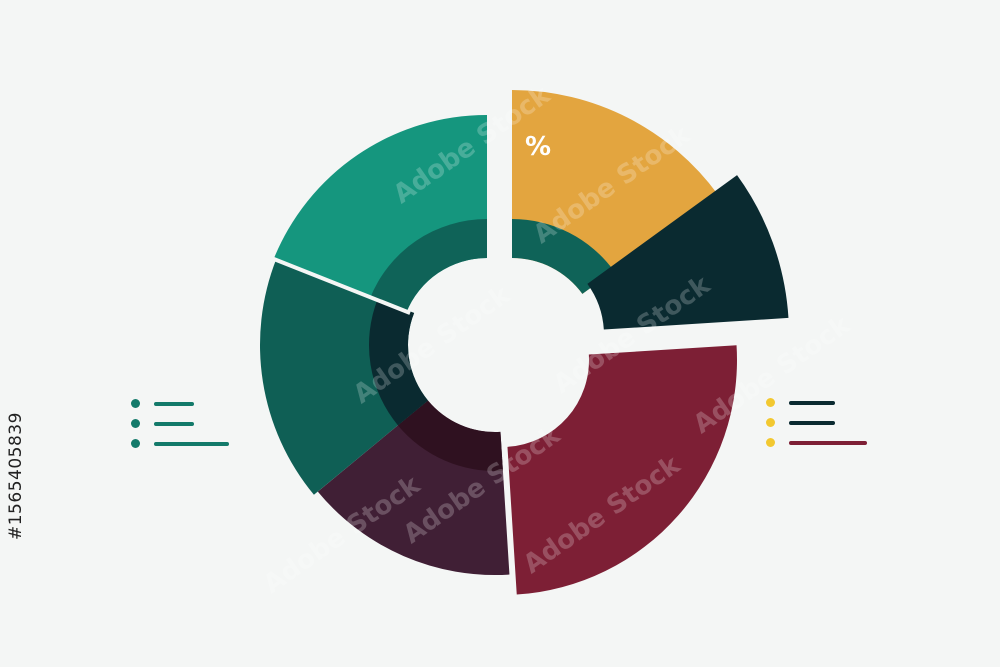 Image resolution: width=1000 pixels, height=667 pixels. What do you see at coordinates (16, 476) in the screenshot?
I see `stock-id: #1565405839` at bounding box center [16, 476].